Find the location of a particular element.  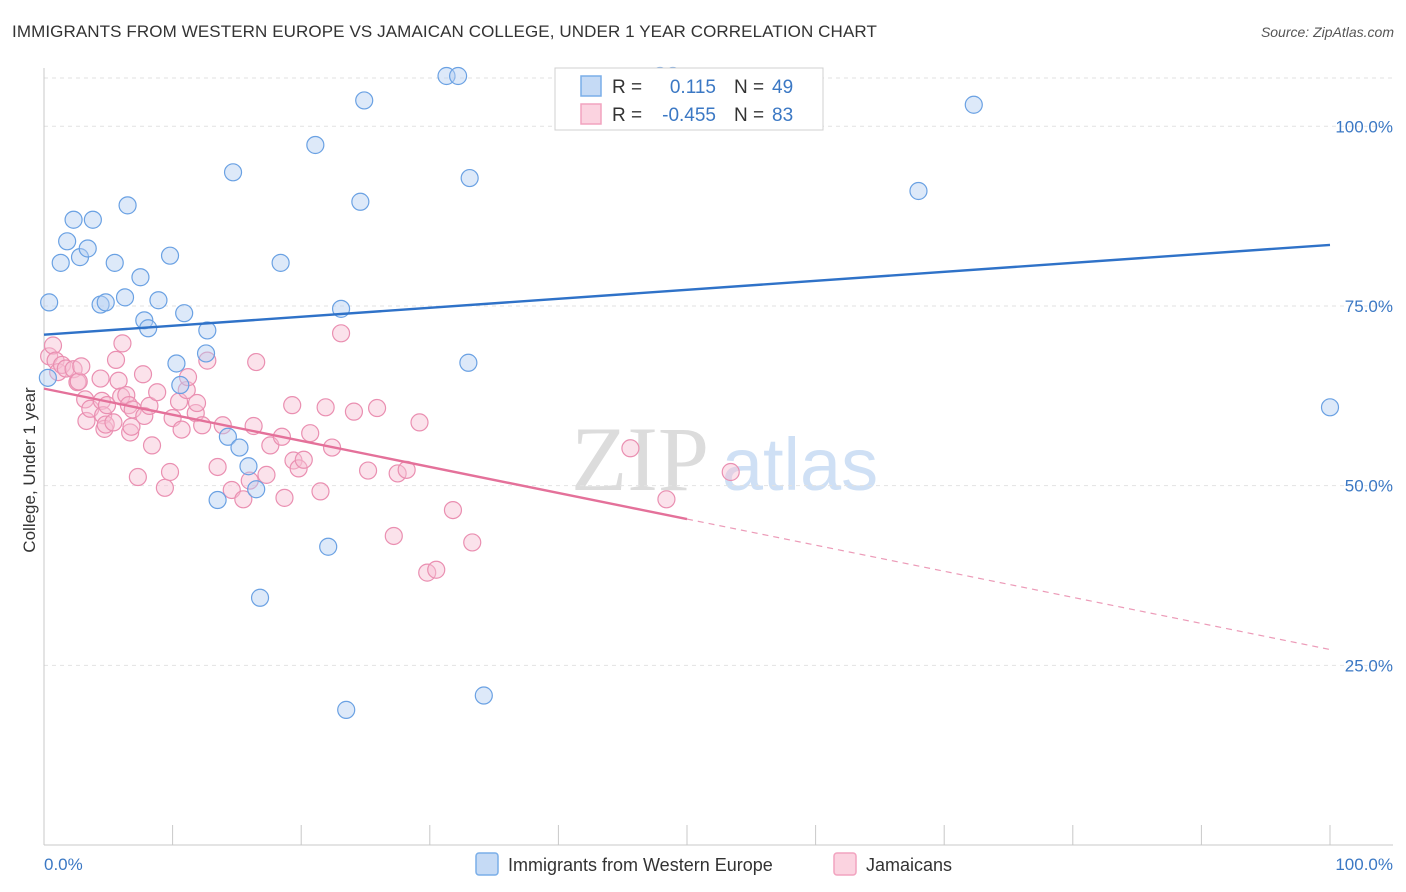

x-tick-label-min: 0.0% is located at coordinates (63, 864).